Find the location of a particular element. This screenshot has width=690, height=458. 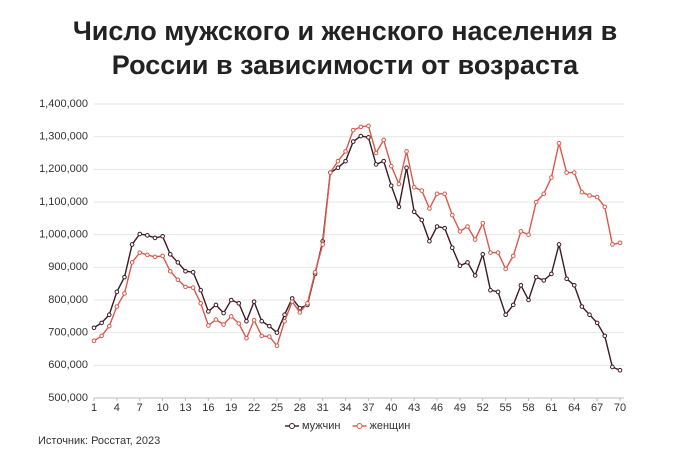

x-tick-label: 13 is located at coordinates (185, 408).